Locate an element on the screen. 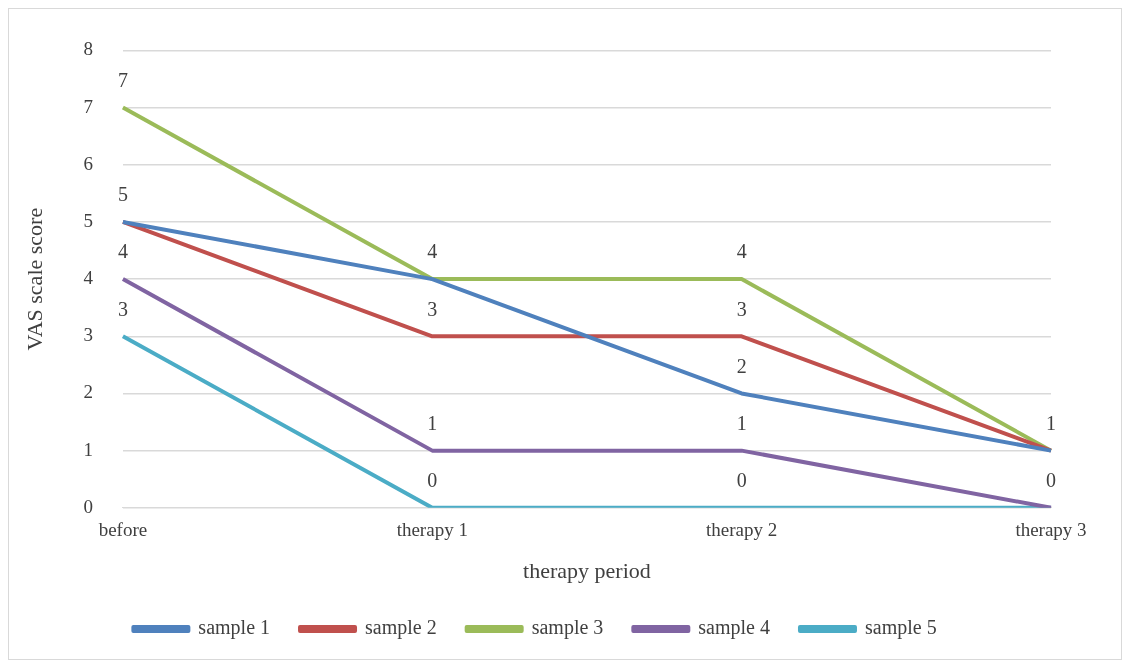  legend-label: sample 3 is located at coordinates (567, 628).